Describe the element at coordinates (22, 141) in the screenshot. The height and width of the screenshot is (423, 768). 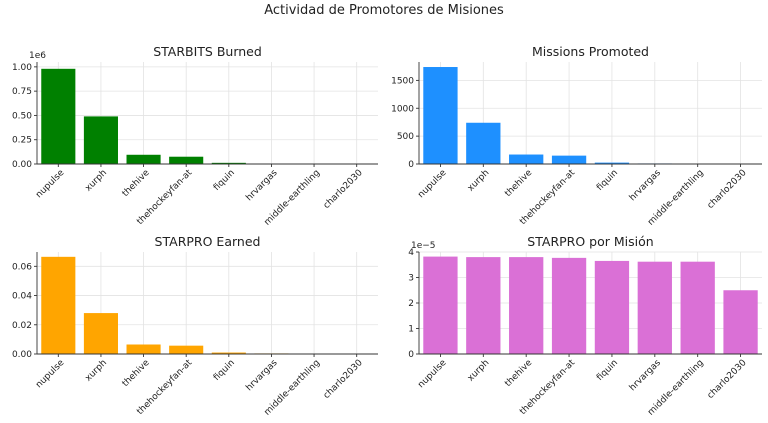
I see `y-tick-label: 0.25` at that location.